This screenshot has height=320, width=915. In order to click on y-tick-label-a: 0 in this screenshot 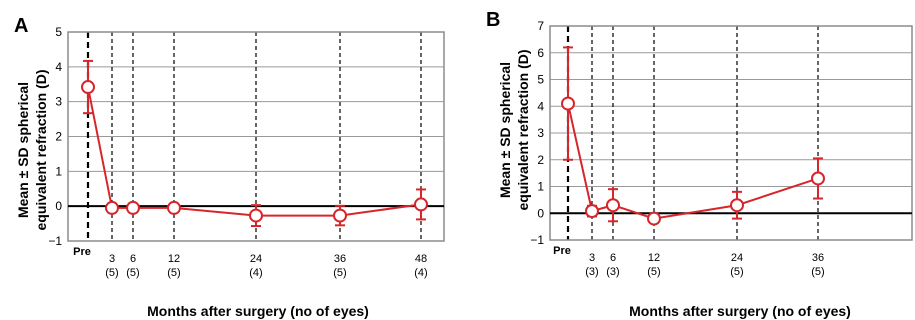, I will do `click(58, 206)`.